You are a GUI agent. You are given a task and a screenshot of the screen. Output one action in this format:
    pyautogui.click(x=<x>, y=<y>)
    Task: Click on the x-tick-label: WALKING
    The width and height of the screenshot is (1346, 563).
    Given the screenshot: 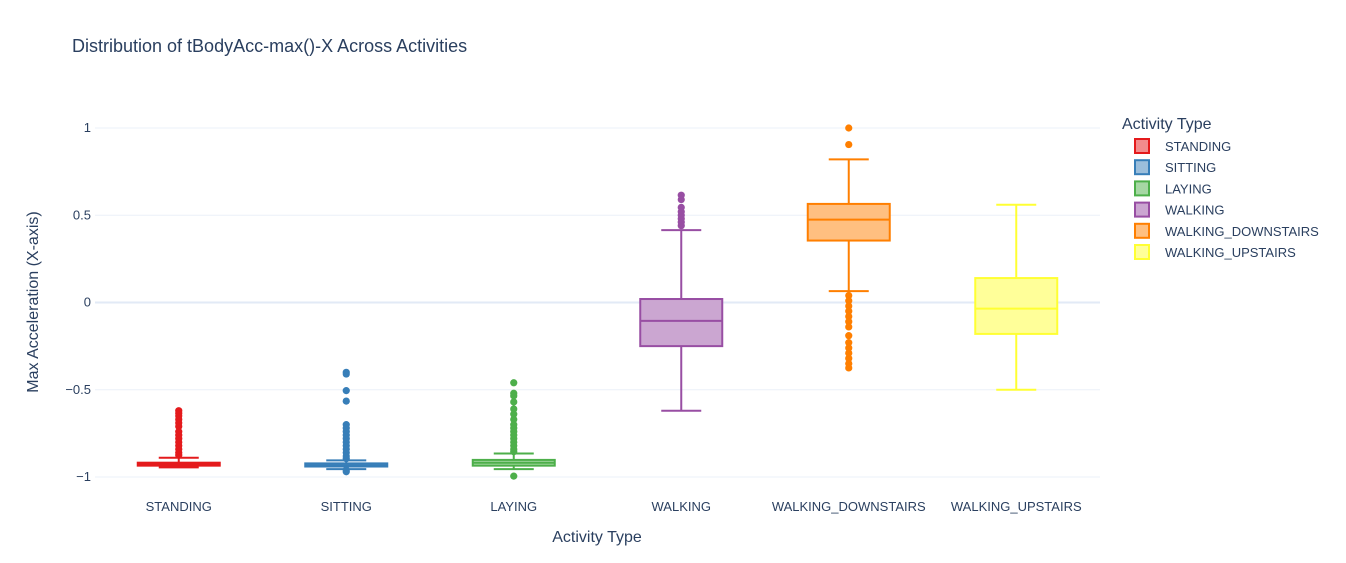 What is the action you would take?
    pyautogui.click(x=681, y=506)
    